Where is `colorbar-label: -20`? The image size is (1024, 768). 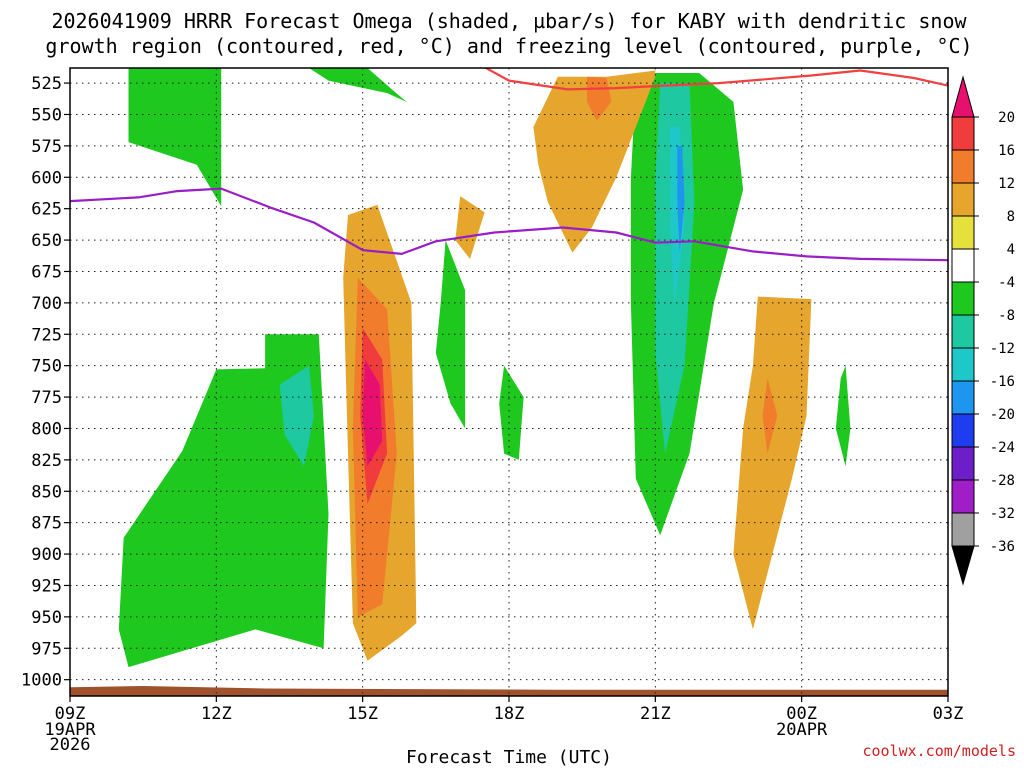
colorbar-label: -20 is located at coordinates (1002, 415).